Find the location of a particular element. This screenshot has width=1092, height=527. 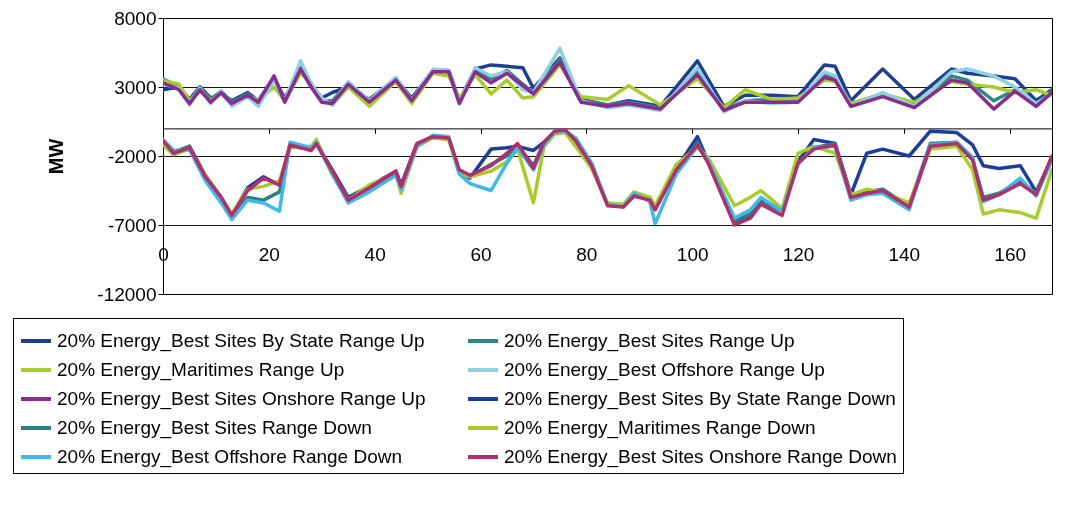

legend-label: 20% Energy_Best Sites Onshore Range Up is located at coordinates (241, 399).